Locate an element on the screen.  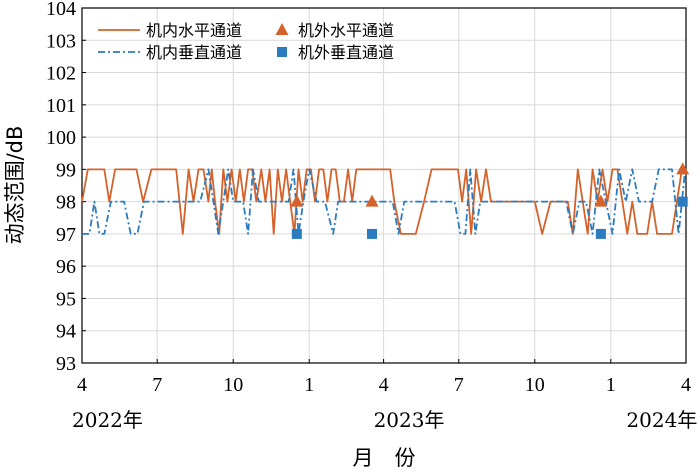
legend-label: 机内水平通道 is located at coordinates (194, 30).